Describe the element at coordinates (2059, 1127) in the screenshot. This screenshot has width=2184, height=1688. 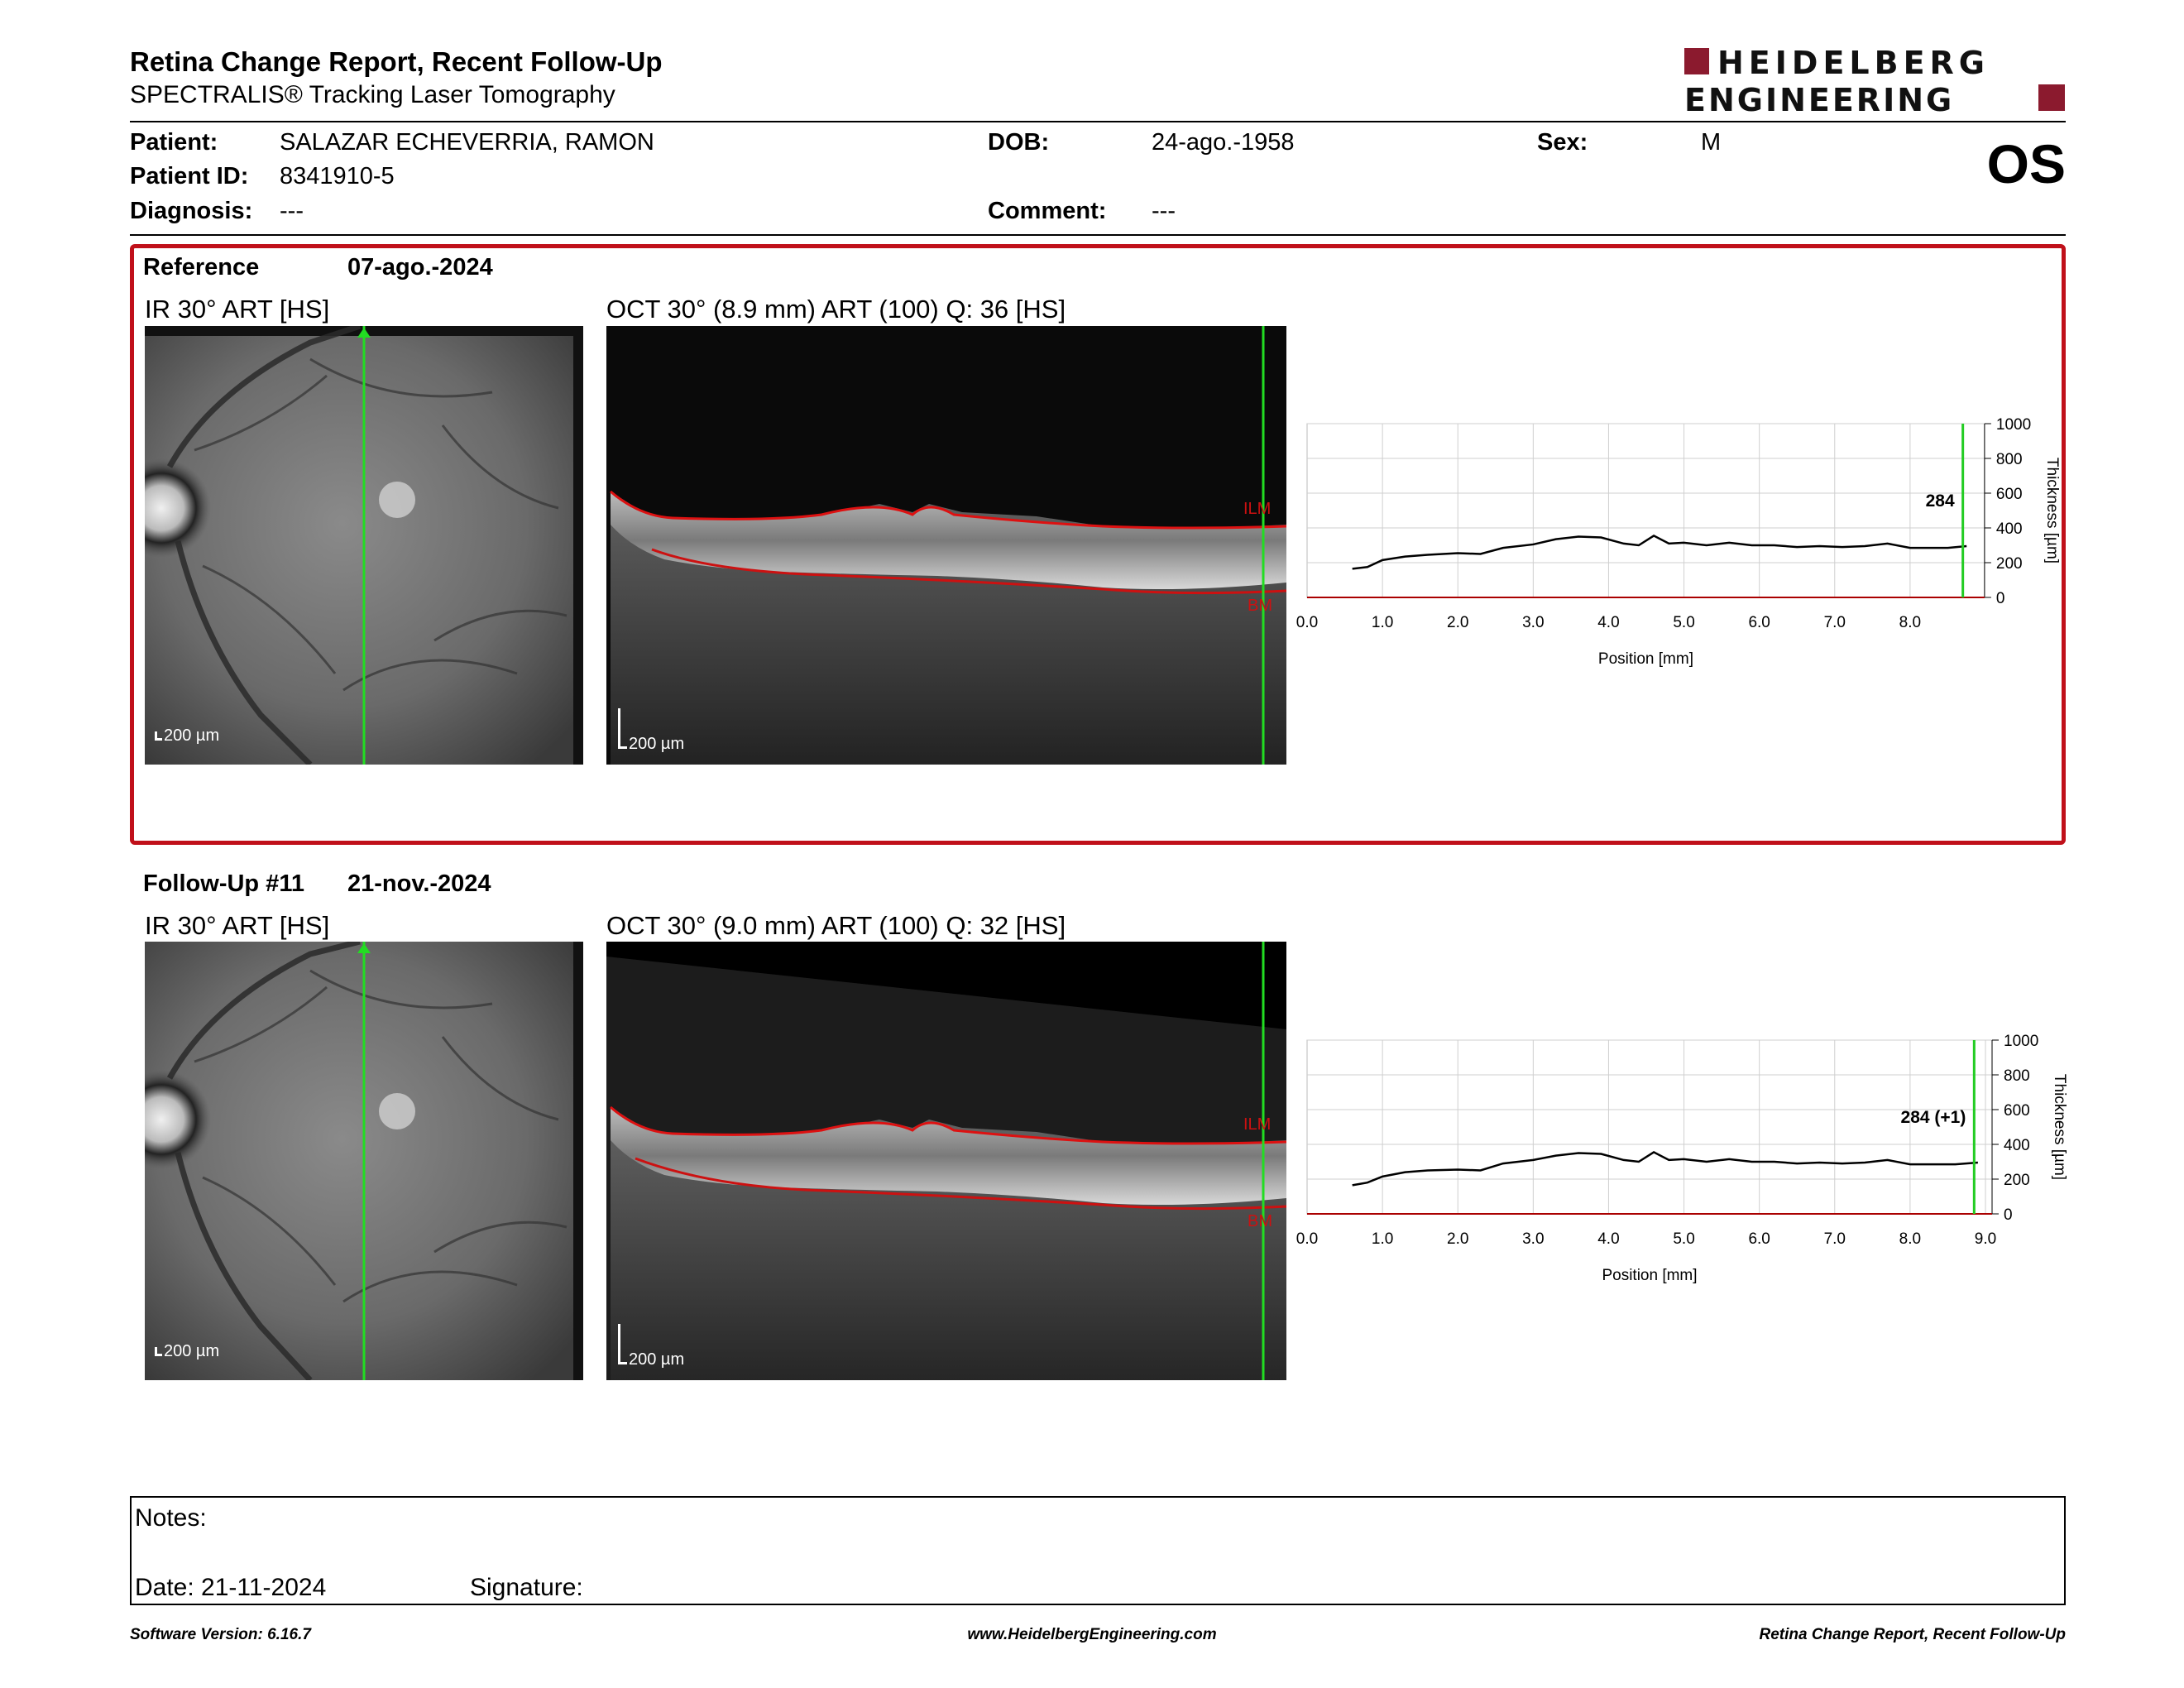
I see `followup-chart-ylabel: Thickness [µm]` at that location.